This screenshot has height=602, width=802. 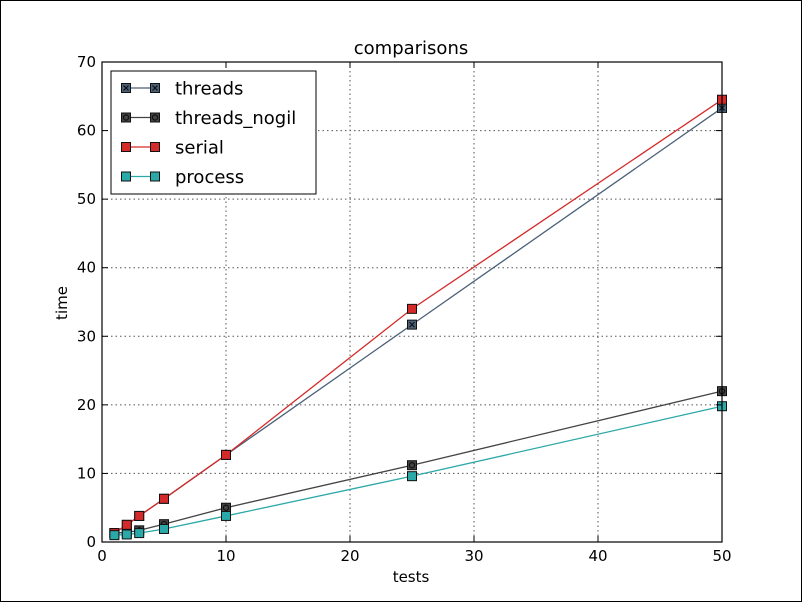 I want to click on y-tick-label: 70, so click(x=86, y=62).